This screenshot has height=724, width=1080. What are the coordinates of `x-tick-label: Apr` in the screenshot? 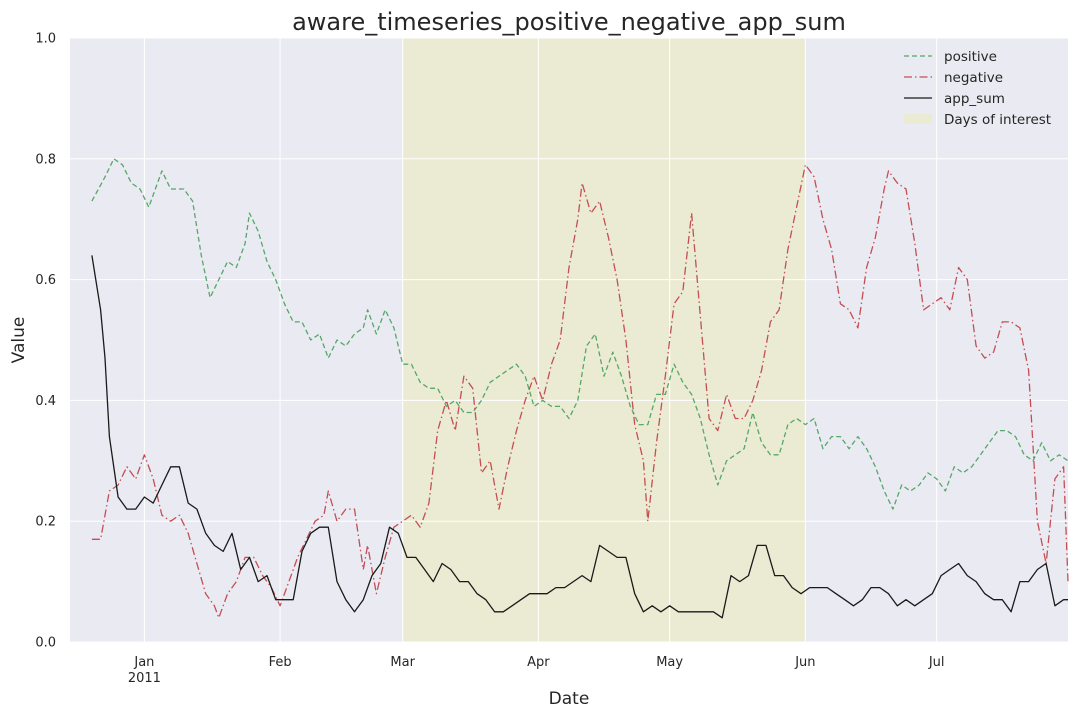 It's located at (538, 662).